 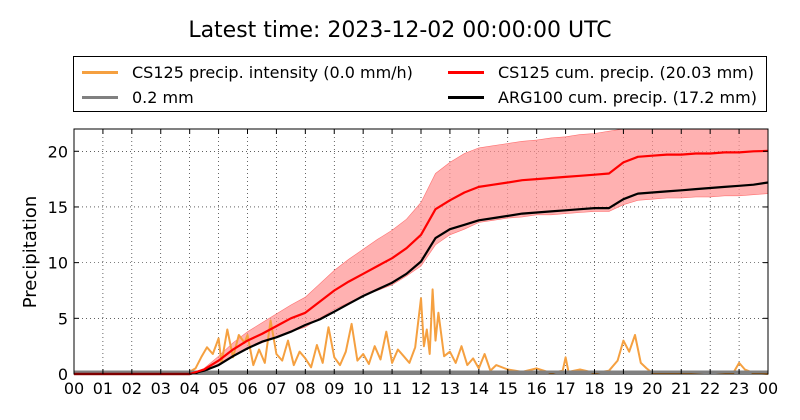 I want to click on chart-title: Latest time: 2023-12-02 00:00:00 UTC, so click(x=400, y=30).